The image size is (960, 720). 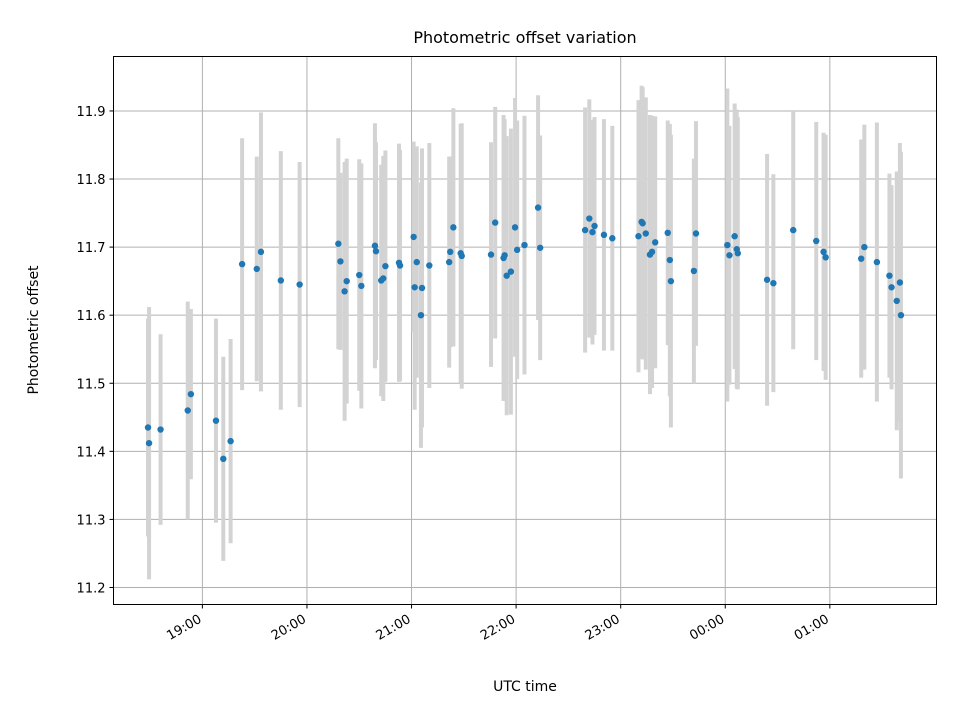 What do you see at coordinates (91, 452) in the screenshot?
I see `y-tick-label: 11.4` at bounding box center [91, 452].